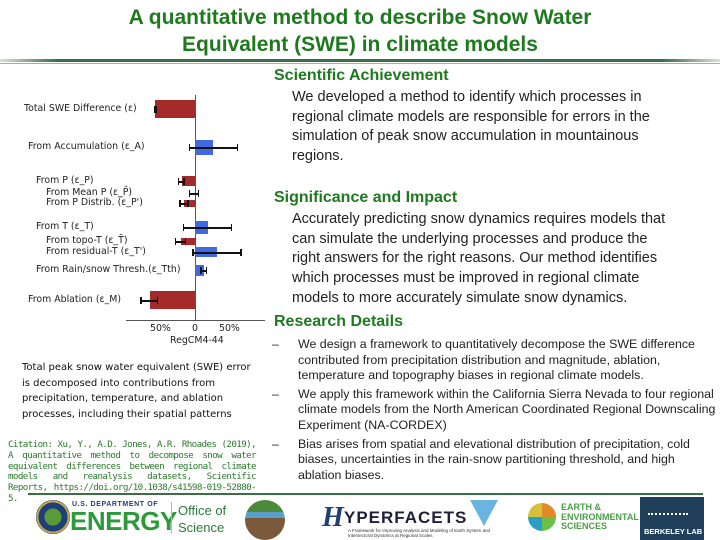 Image resolution: width=720 pixels, height=540 pixels. I want to click on chart-category-label: From Mean P (ε_P̄), so click(89, 192).